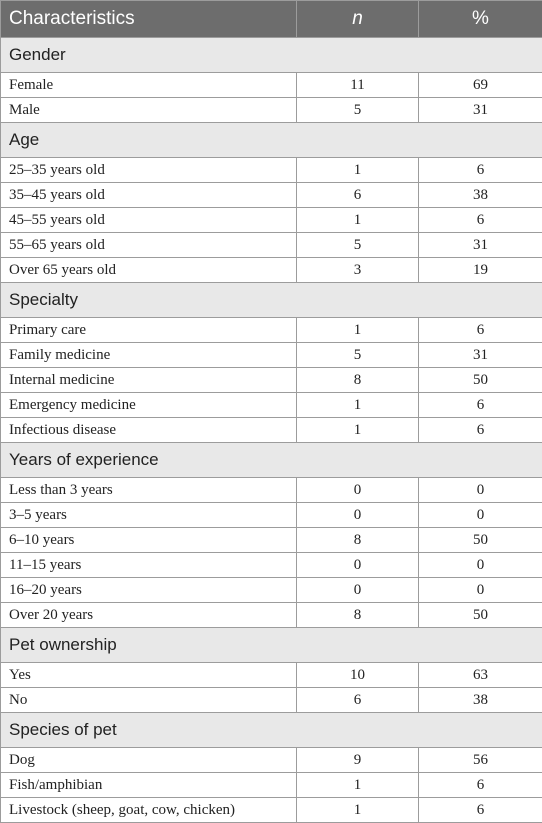 The height and width of the screenshot is (823, 542). Describe the element at coordinates (149, 220) in the screenshot. I see `row-label: 45–55 years old` at that location.